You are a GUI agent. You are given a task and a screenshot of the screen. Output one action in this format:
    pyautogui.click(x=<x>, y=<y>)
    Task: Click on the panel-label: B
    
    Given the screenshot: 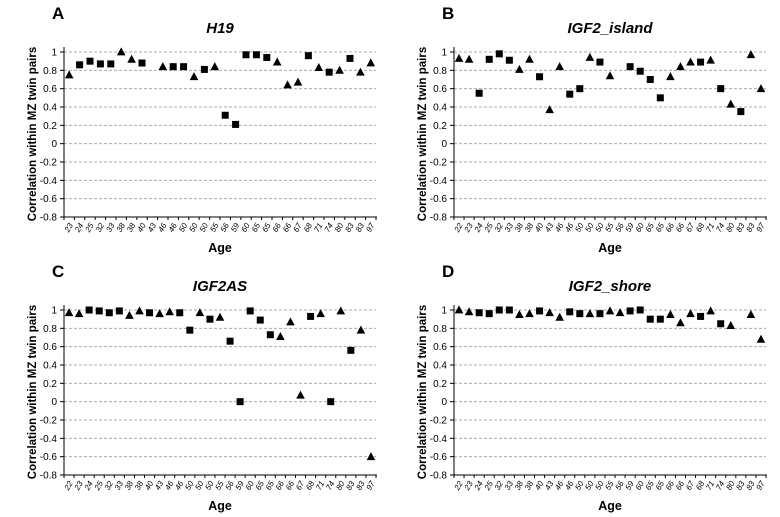 What is the action you would take?
    pyautogui.click(x=448, y=13)
    